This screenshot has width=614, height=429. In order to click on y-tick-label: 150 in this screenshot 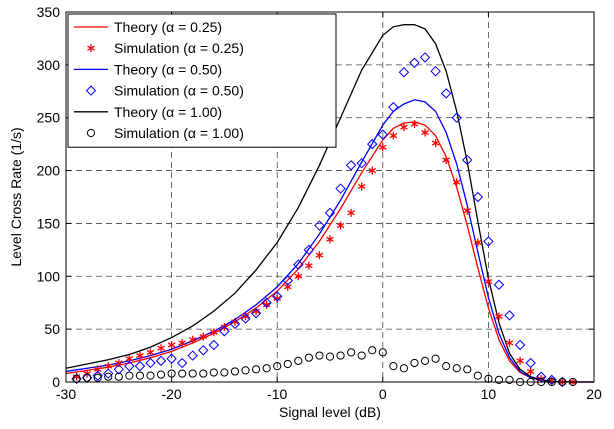, I will do `click(49, 223)`.